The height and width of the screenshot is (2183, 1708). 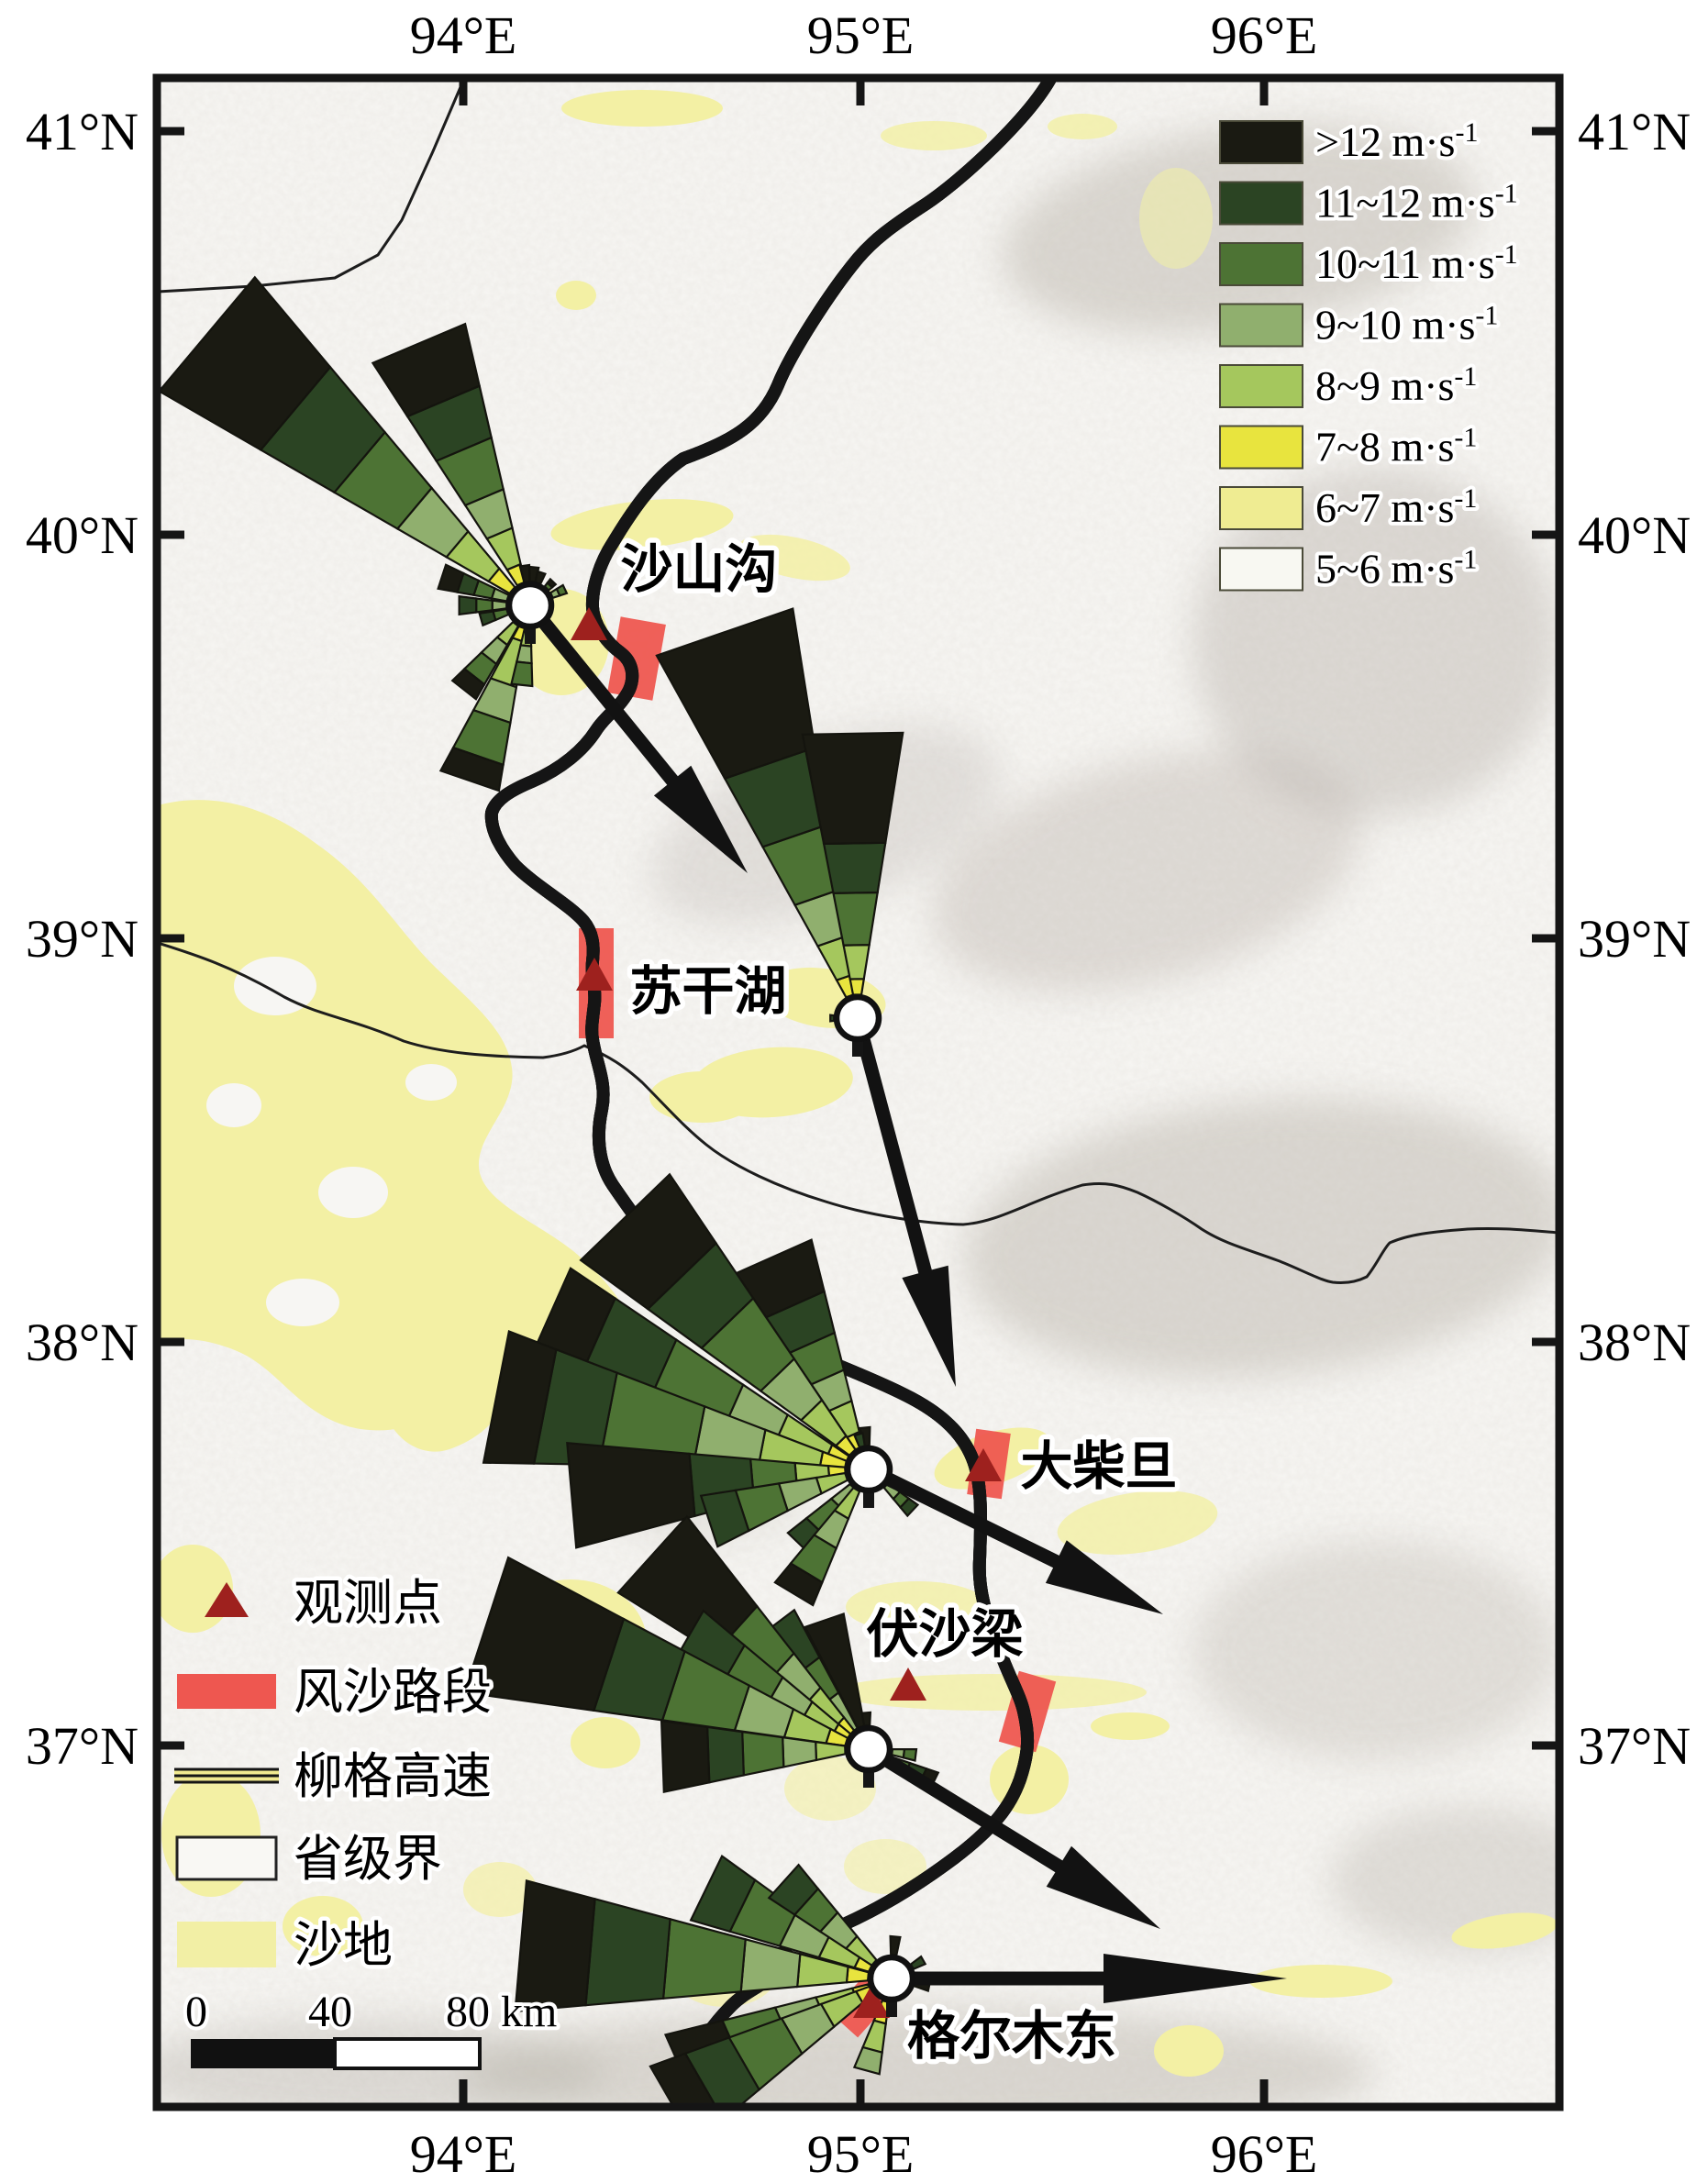 I want to click on latitude-label-right: 41°N, so click(x=1634, y=131).